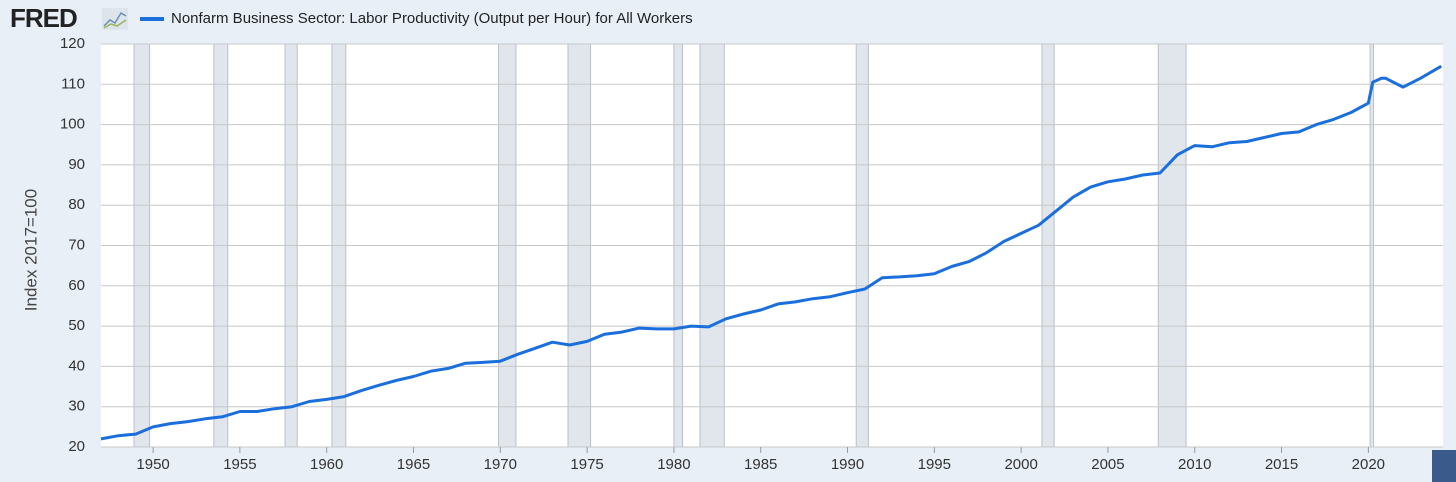  Describe the element at coordinates (934, 464) in the screenshot. I see `x-tick-label: 1995` at that location.